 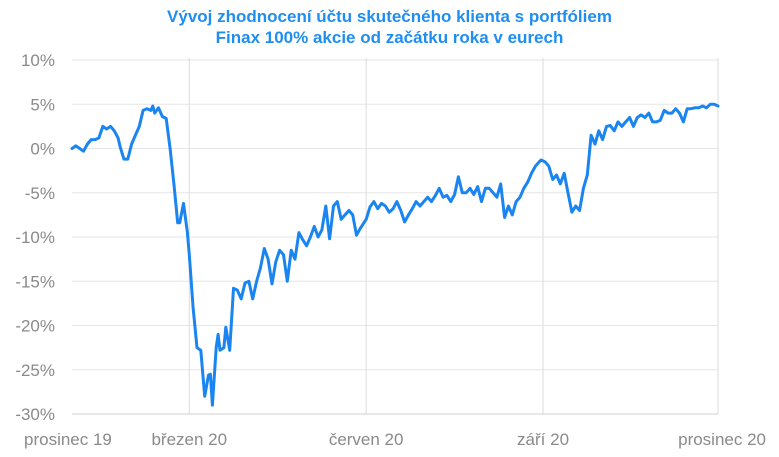 What do you see at coordinates (366, 439) in the screenshot?
I see `x-tick-label: červen 20` at bounding box center [366, 439].